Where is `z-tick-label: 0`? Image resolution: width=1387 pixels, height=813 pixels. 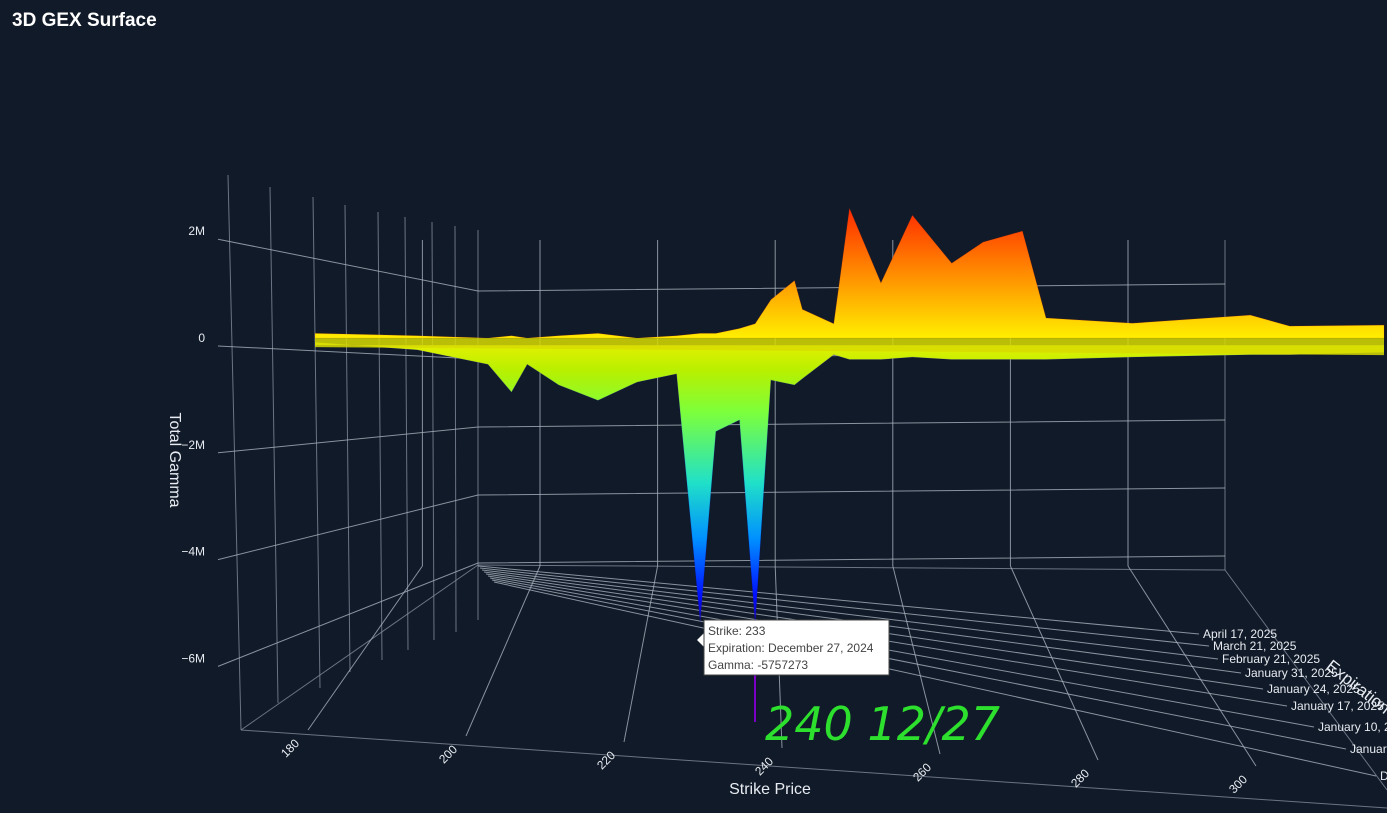 z-tick-label: 0 is located at coordinates (201, 338).